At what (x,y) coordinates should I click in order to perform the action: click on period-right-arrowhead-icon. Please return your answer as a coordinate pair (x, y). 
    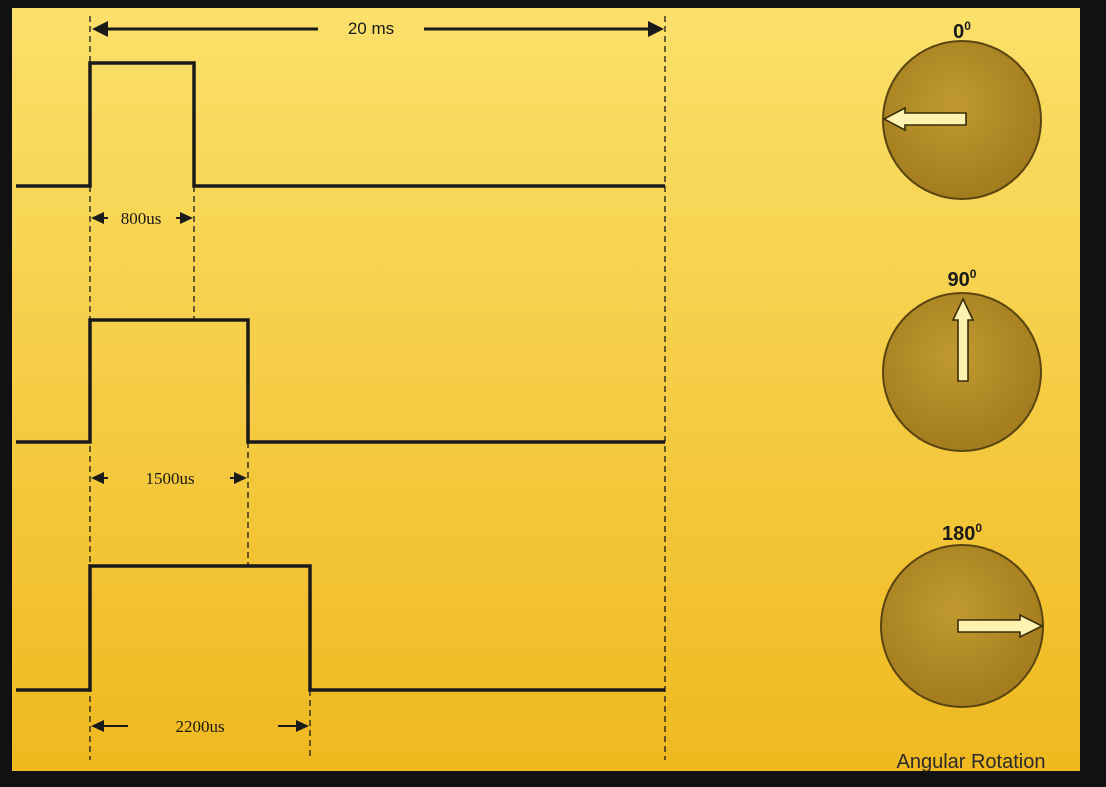
    Looking at the image, I should click on (656, 29).